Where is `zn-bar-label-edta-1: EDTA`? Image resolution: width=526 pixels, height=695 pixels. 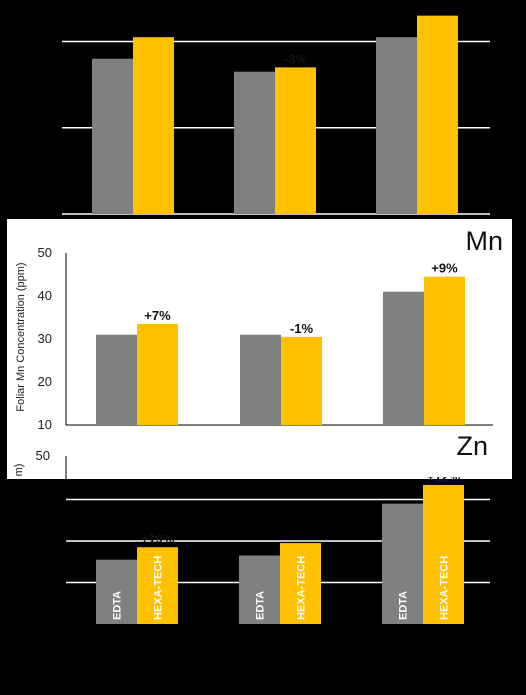 zn-bar-label-edta-1: EDTA is located at coordinates (118, 605).